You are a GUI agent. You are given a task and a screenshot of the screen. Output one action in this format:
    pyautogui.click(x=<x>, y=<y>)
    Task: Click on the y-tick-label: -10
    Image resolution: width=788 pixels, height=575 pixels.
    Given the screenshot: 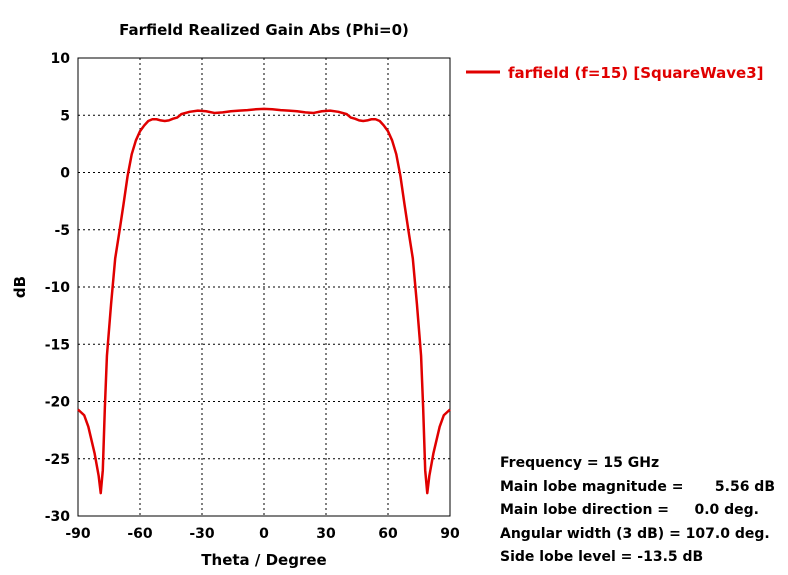 What is the action you would take?
    pyautogui.click(x=58, y=288)
    